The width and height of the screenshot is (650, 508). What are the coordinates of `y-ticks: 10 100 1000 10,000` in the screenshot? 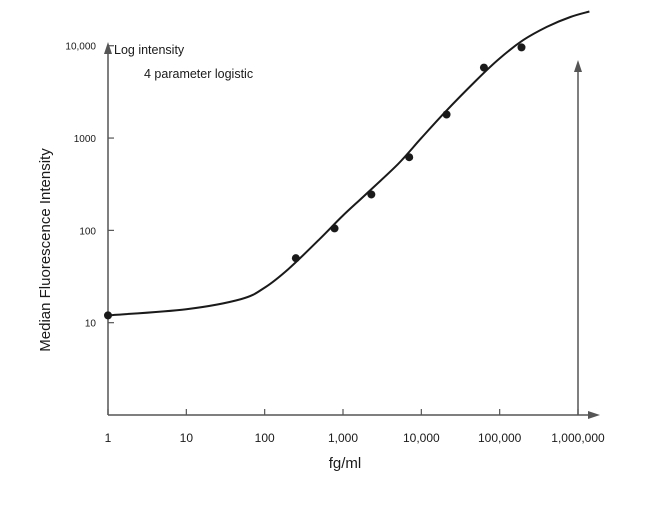 It's located at (89, 186).